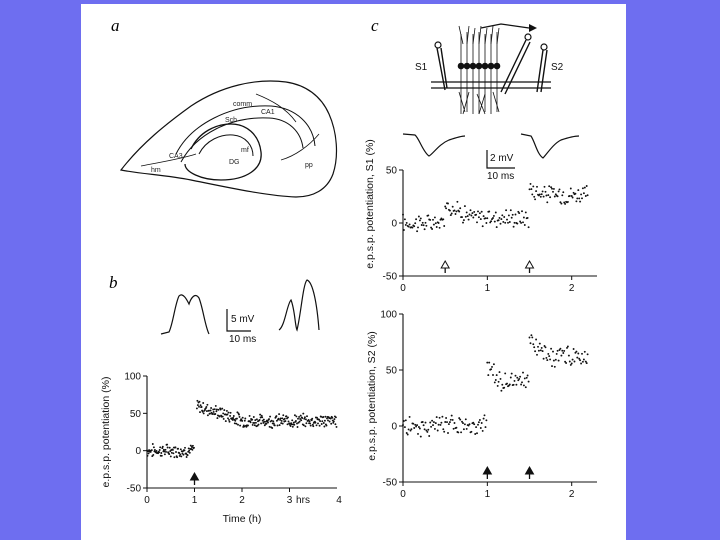 This screenshot has width=720, height=540. What do you see at coordinates (115, 25) in the screenshot?
I see `panel-a-letter: a` at bounding box center [115, 25].